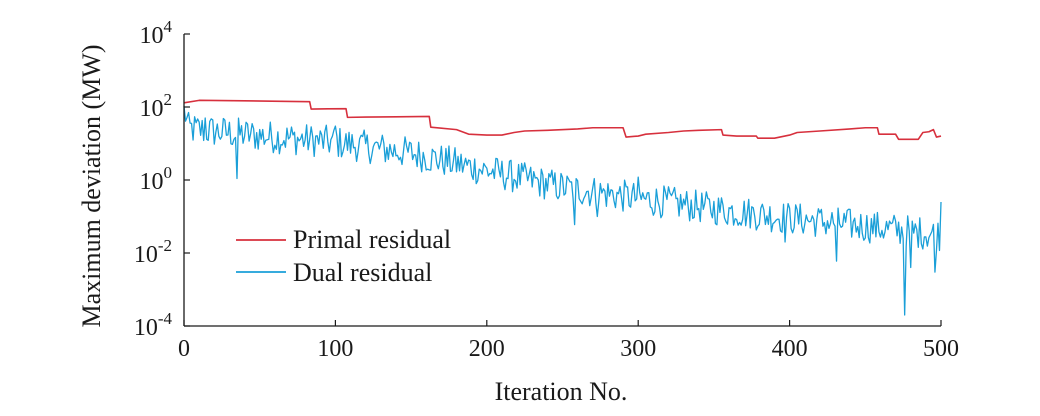 This screenshot has width=1040, height=416. What do you see at coordinates (638, 349) in the screenshot?
I see `x-tick-label: 300` at bounding box center [638, 349].